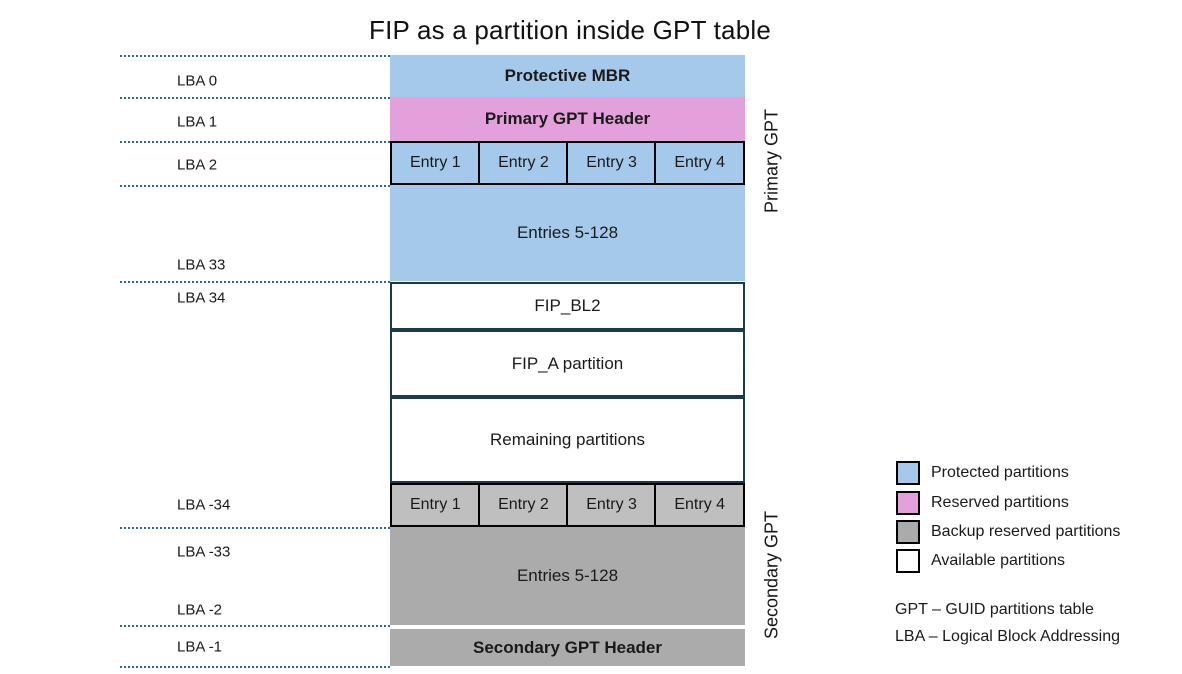 Image resolution: width=1182 pixels, height=674 pixels. I want to click on lba-label-34: LBA 34, so click(201, 298).